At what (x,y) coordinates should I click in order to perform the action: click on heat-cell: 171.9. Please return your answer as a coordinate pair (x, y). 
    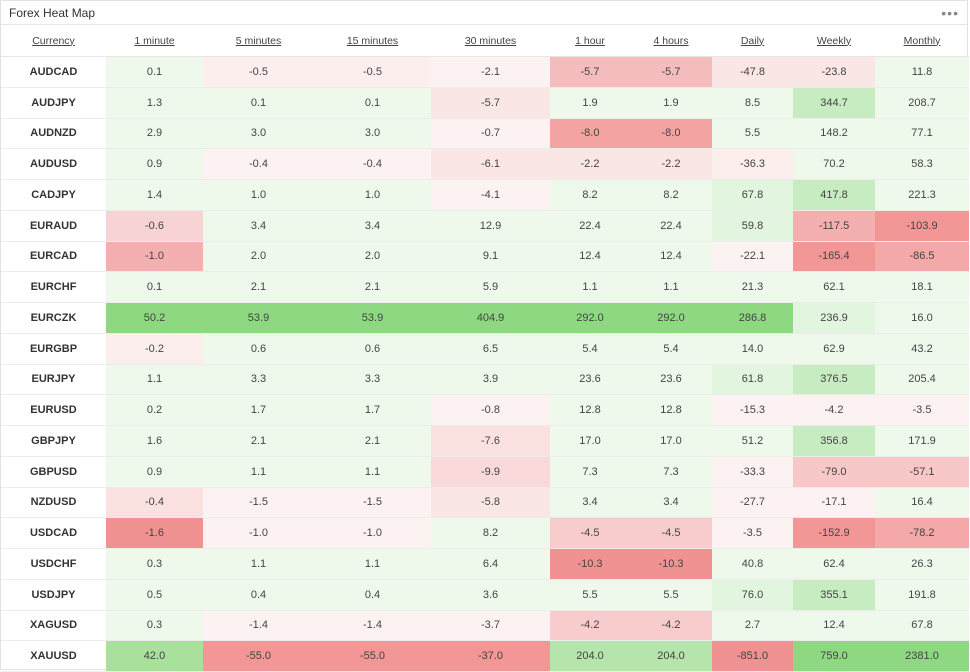
    Looking at the image, I should click on (922, 441).